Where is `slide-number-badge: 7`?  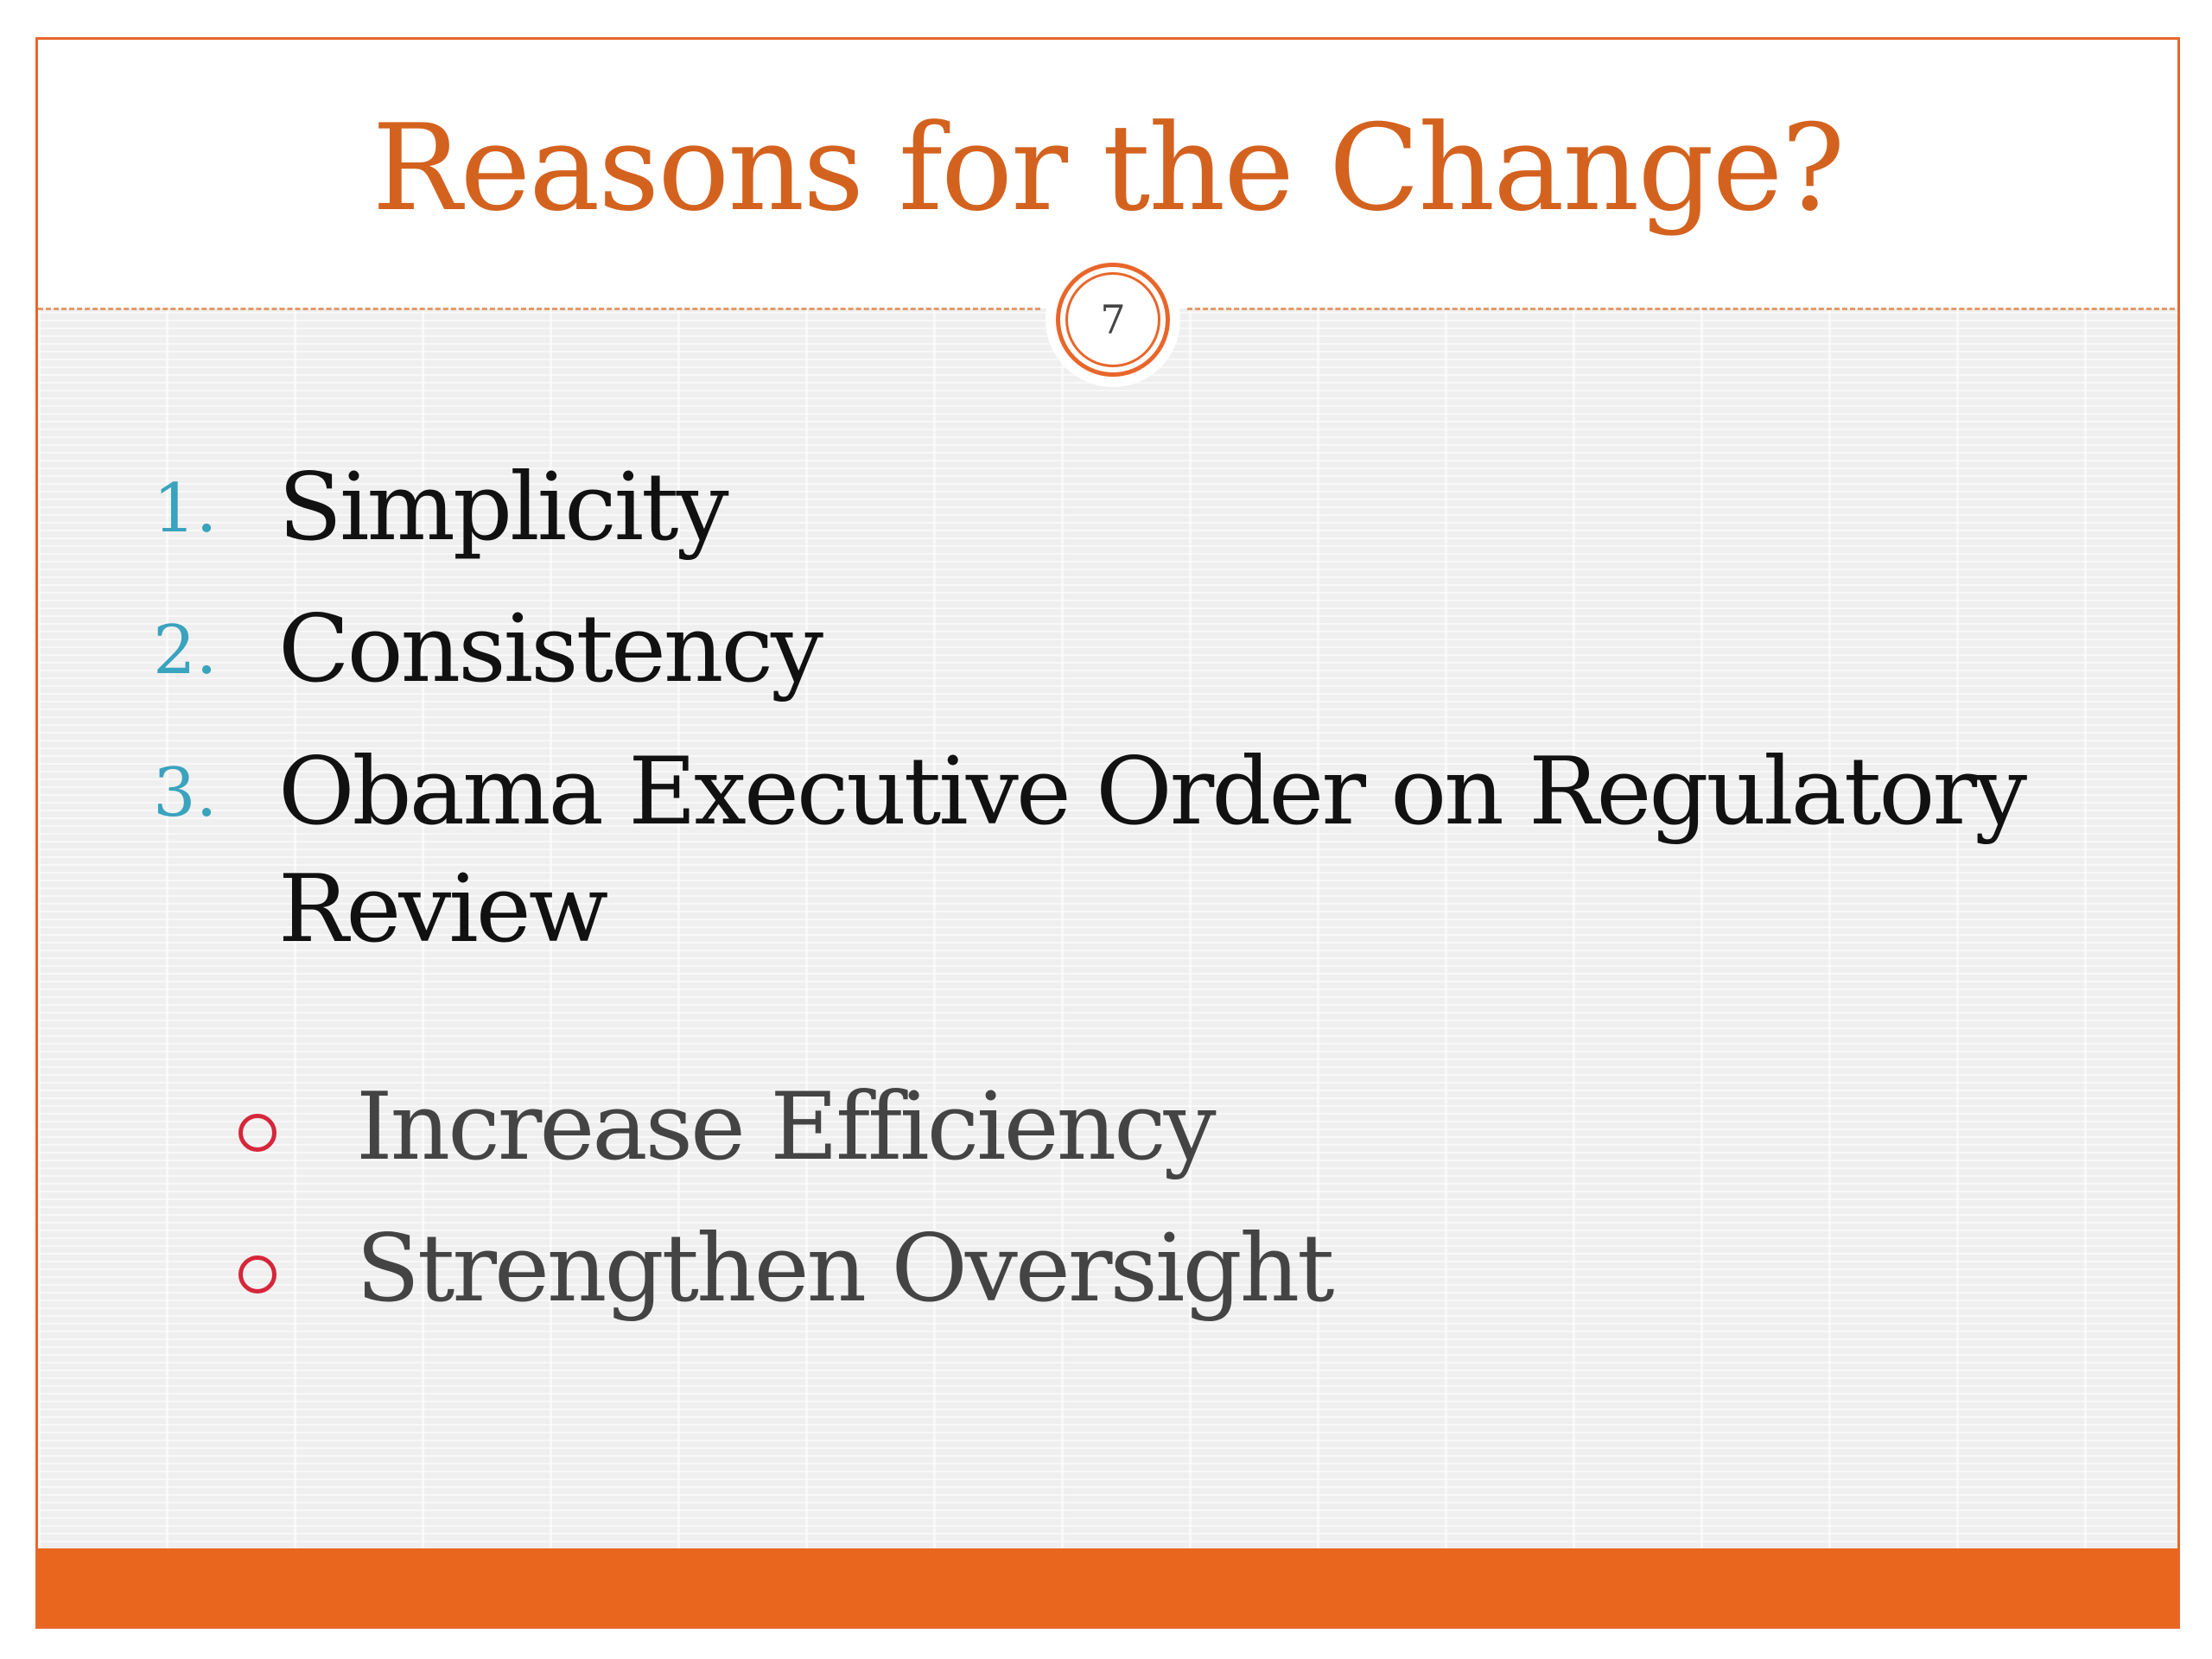 slide-number-badge: 7 is located at coordinates (1113, 320).